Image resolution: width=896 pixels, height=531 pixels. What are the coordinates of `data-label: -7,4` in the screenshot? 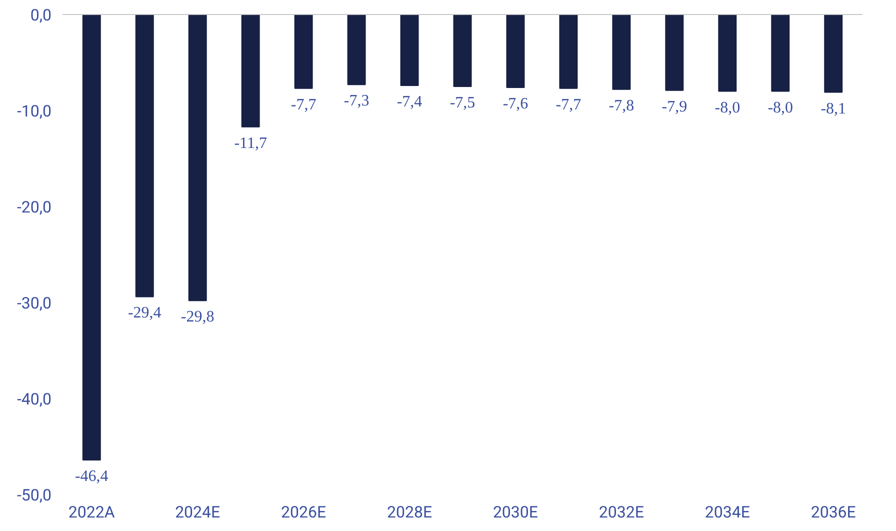 It's located at (409, 102).